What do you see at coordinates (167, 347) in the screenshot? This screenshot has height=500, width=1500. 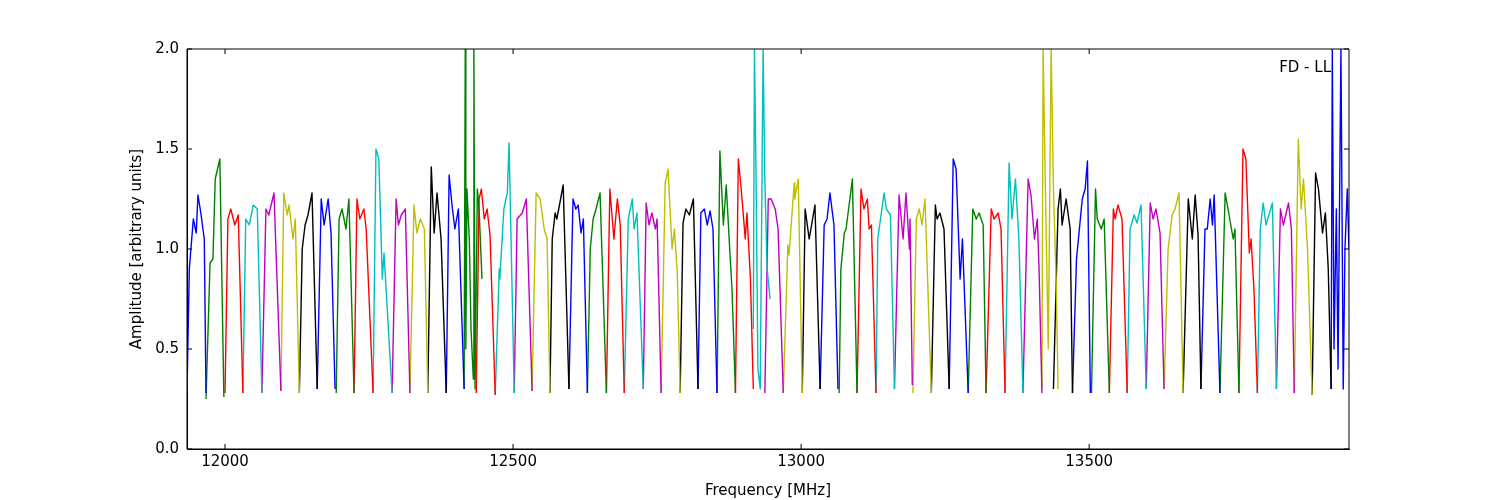 I see `y-tick-label: 0.5` at bounding box center [167, 347].